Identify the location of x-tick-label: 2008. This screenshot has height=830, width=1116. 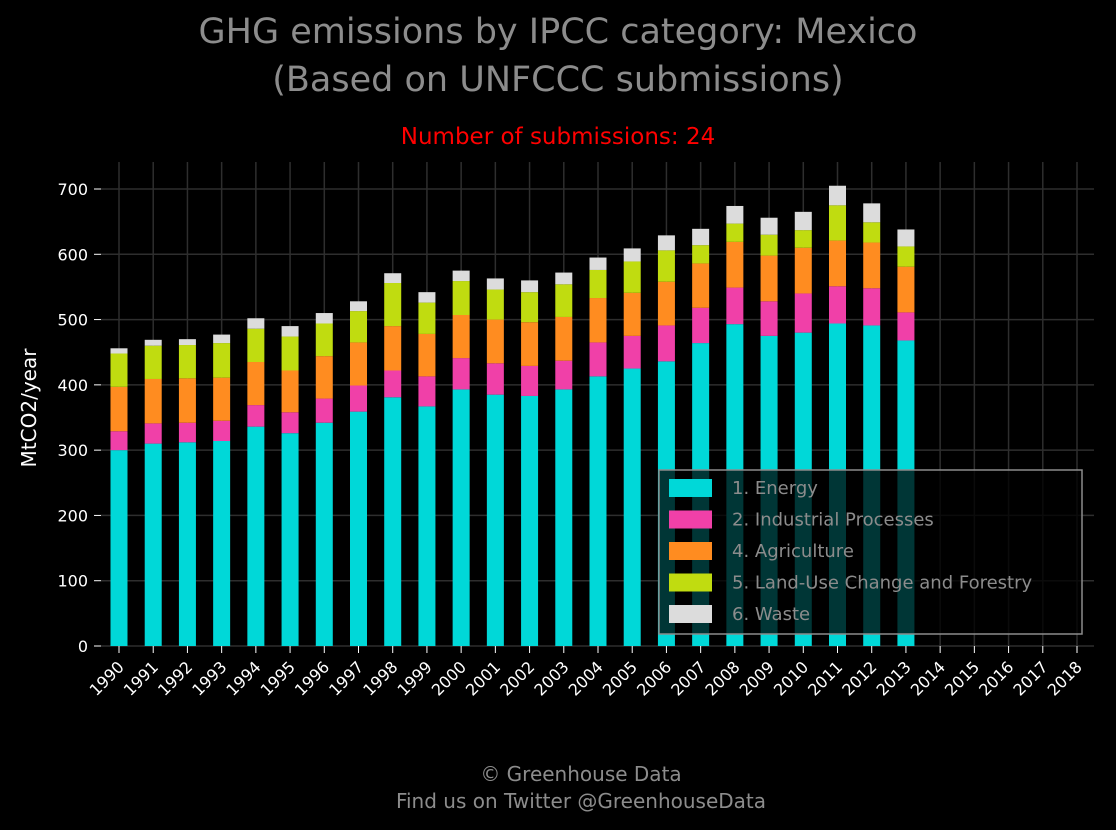
(722, 678).